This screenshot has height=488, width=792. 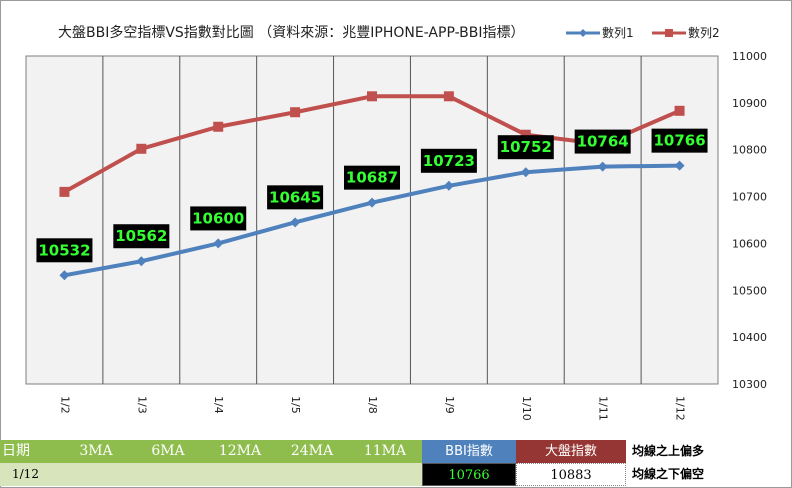 I want to click on y-tick-label: 10300, so click(x=749, y=384).